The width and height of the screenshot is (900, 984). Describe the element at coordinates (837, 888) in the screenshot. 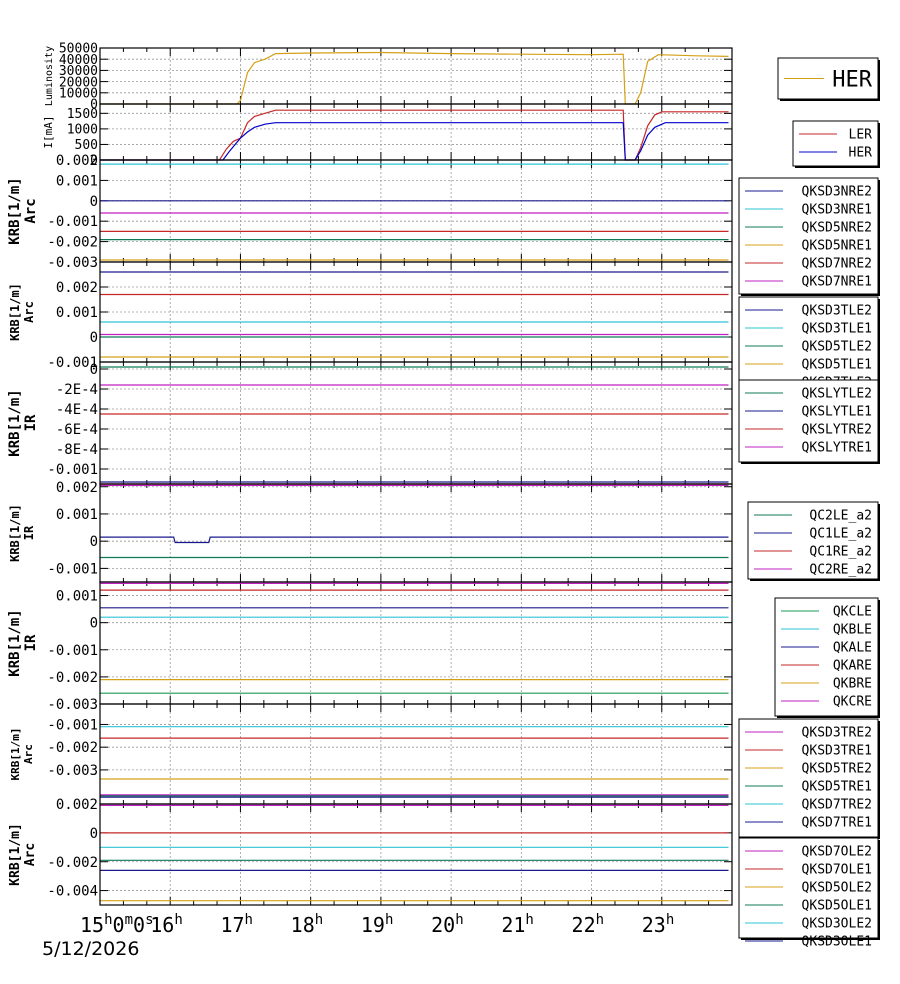

I see `legend-entry: QKSD5OLE2` at that location.